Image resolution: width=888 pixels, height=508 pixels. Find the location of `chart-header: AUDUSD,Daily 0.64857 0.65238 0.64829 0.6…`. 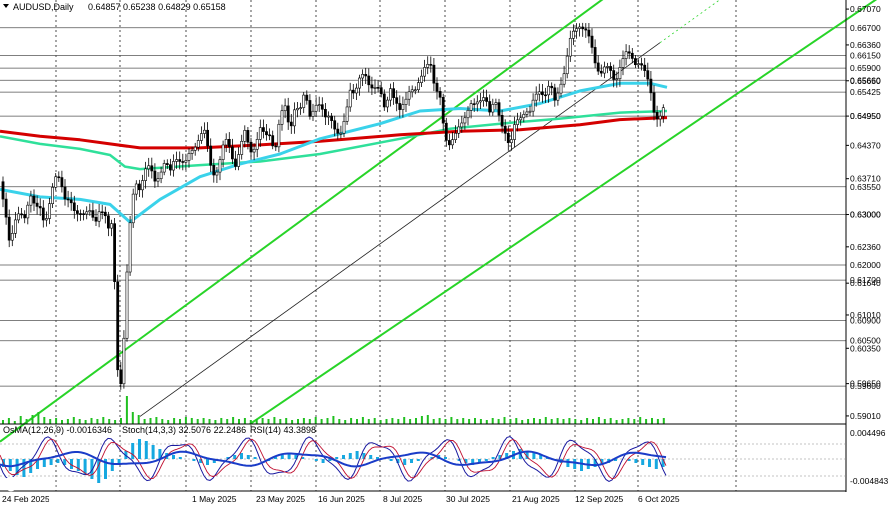

chart-header: AUDUSD,Daily 0.64857 0.65238 0.64829 0.6… is located at coordinates (114, 7).